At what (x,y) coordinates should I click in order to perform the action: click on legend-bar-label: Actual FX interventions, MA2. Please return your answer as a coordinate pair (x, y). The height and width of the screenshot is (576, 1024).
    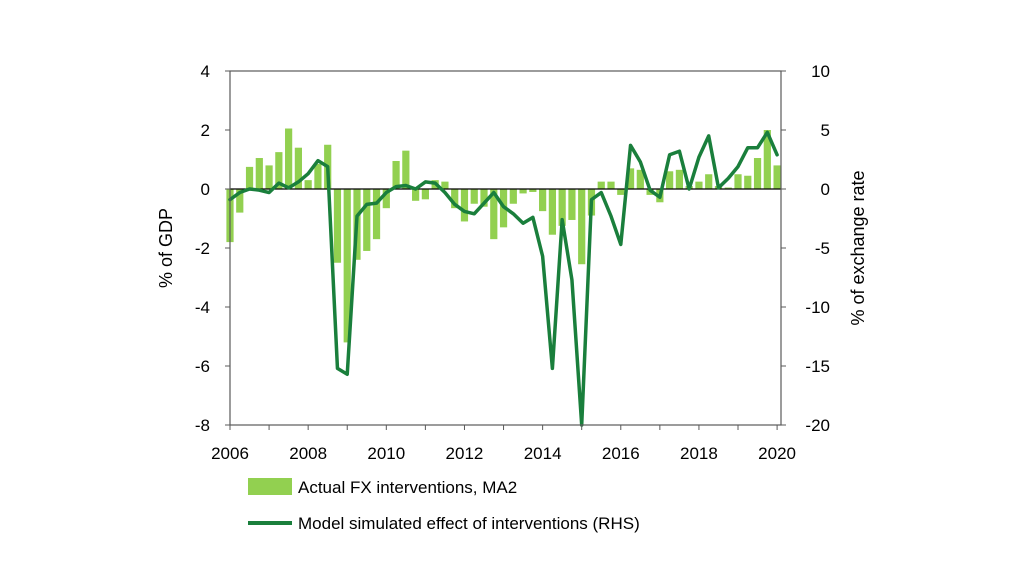
    Looking at the image, I should click on (407, 487).